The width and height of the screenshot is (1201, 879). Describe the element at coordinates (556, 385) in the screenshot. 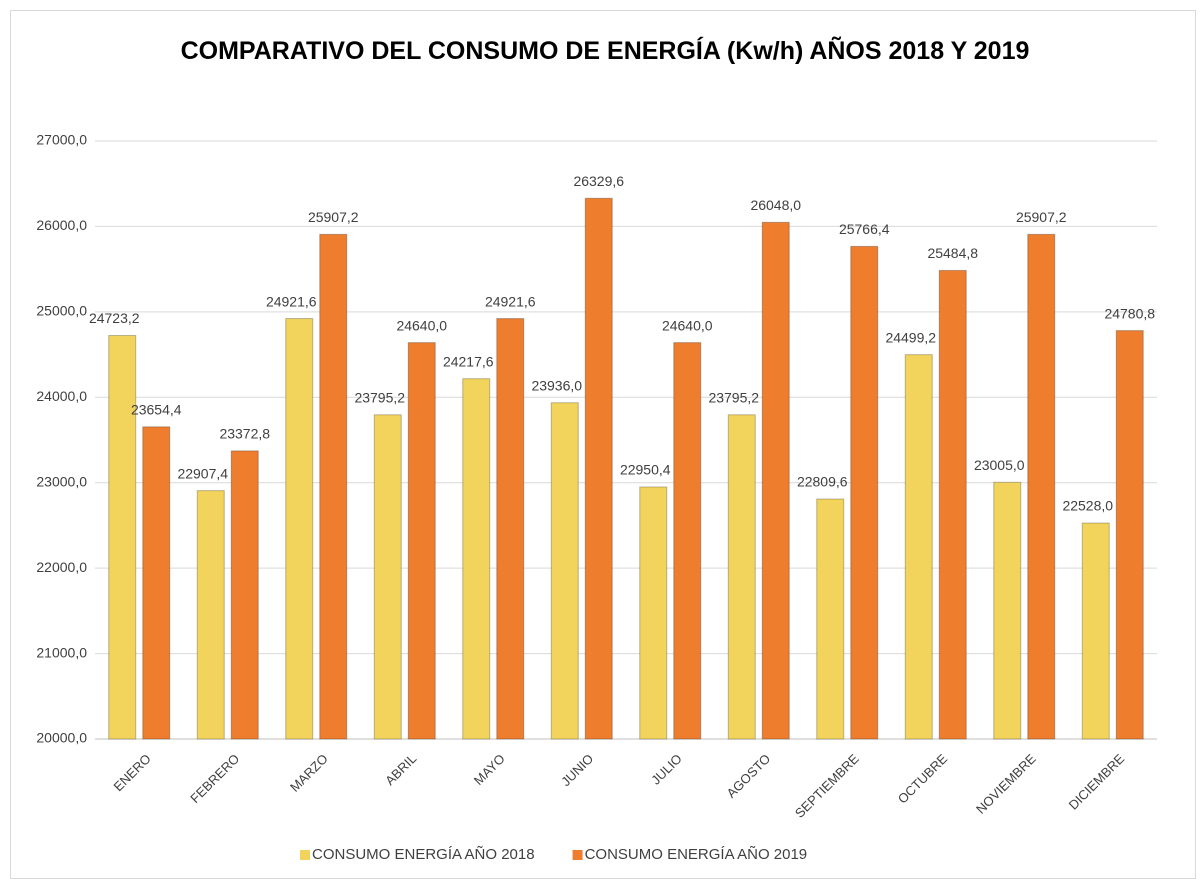

I see `value-label: 23936,0` at that location.